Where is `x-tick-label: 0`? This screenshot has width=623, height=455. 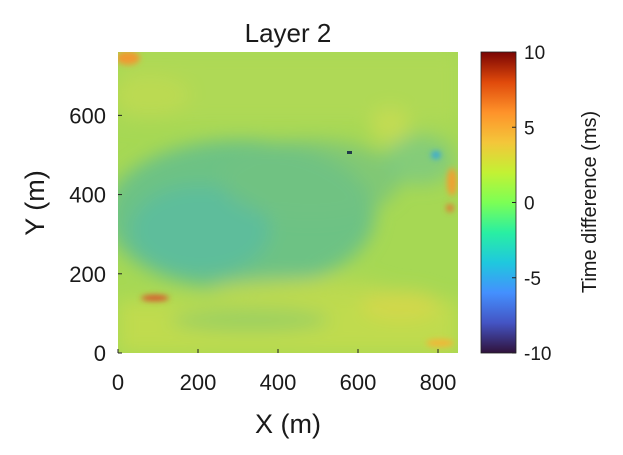
x-tick-label: 0 is located at coordinates (118, 382).